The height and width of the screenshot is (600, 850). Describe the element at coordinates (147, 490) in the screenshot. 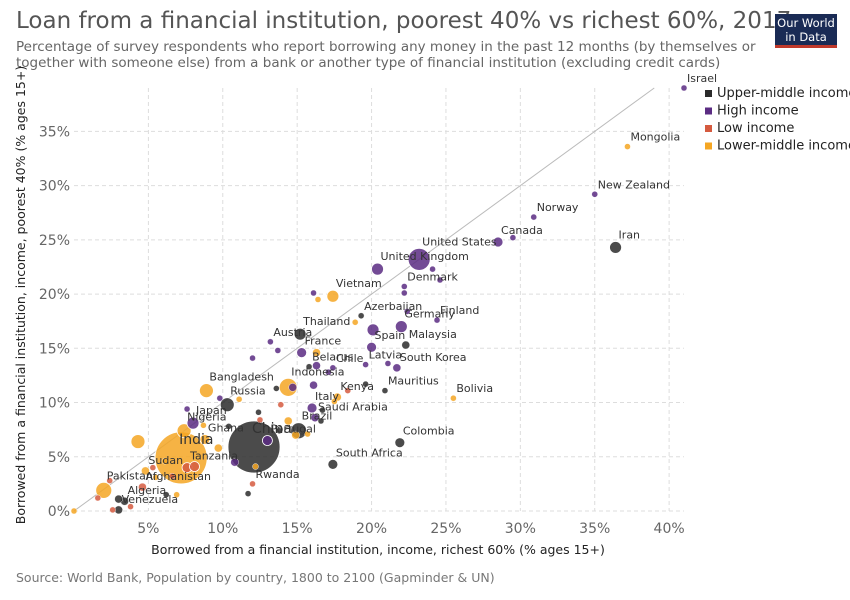

I see `point-label: Algeria` at that location.